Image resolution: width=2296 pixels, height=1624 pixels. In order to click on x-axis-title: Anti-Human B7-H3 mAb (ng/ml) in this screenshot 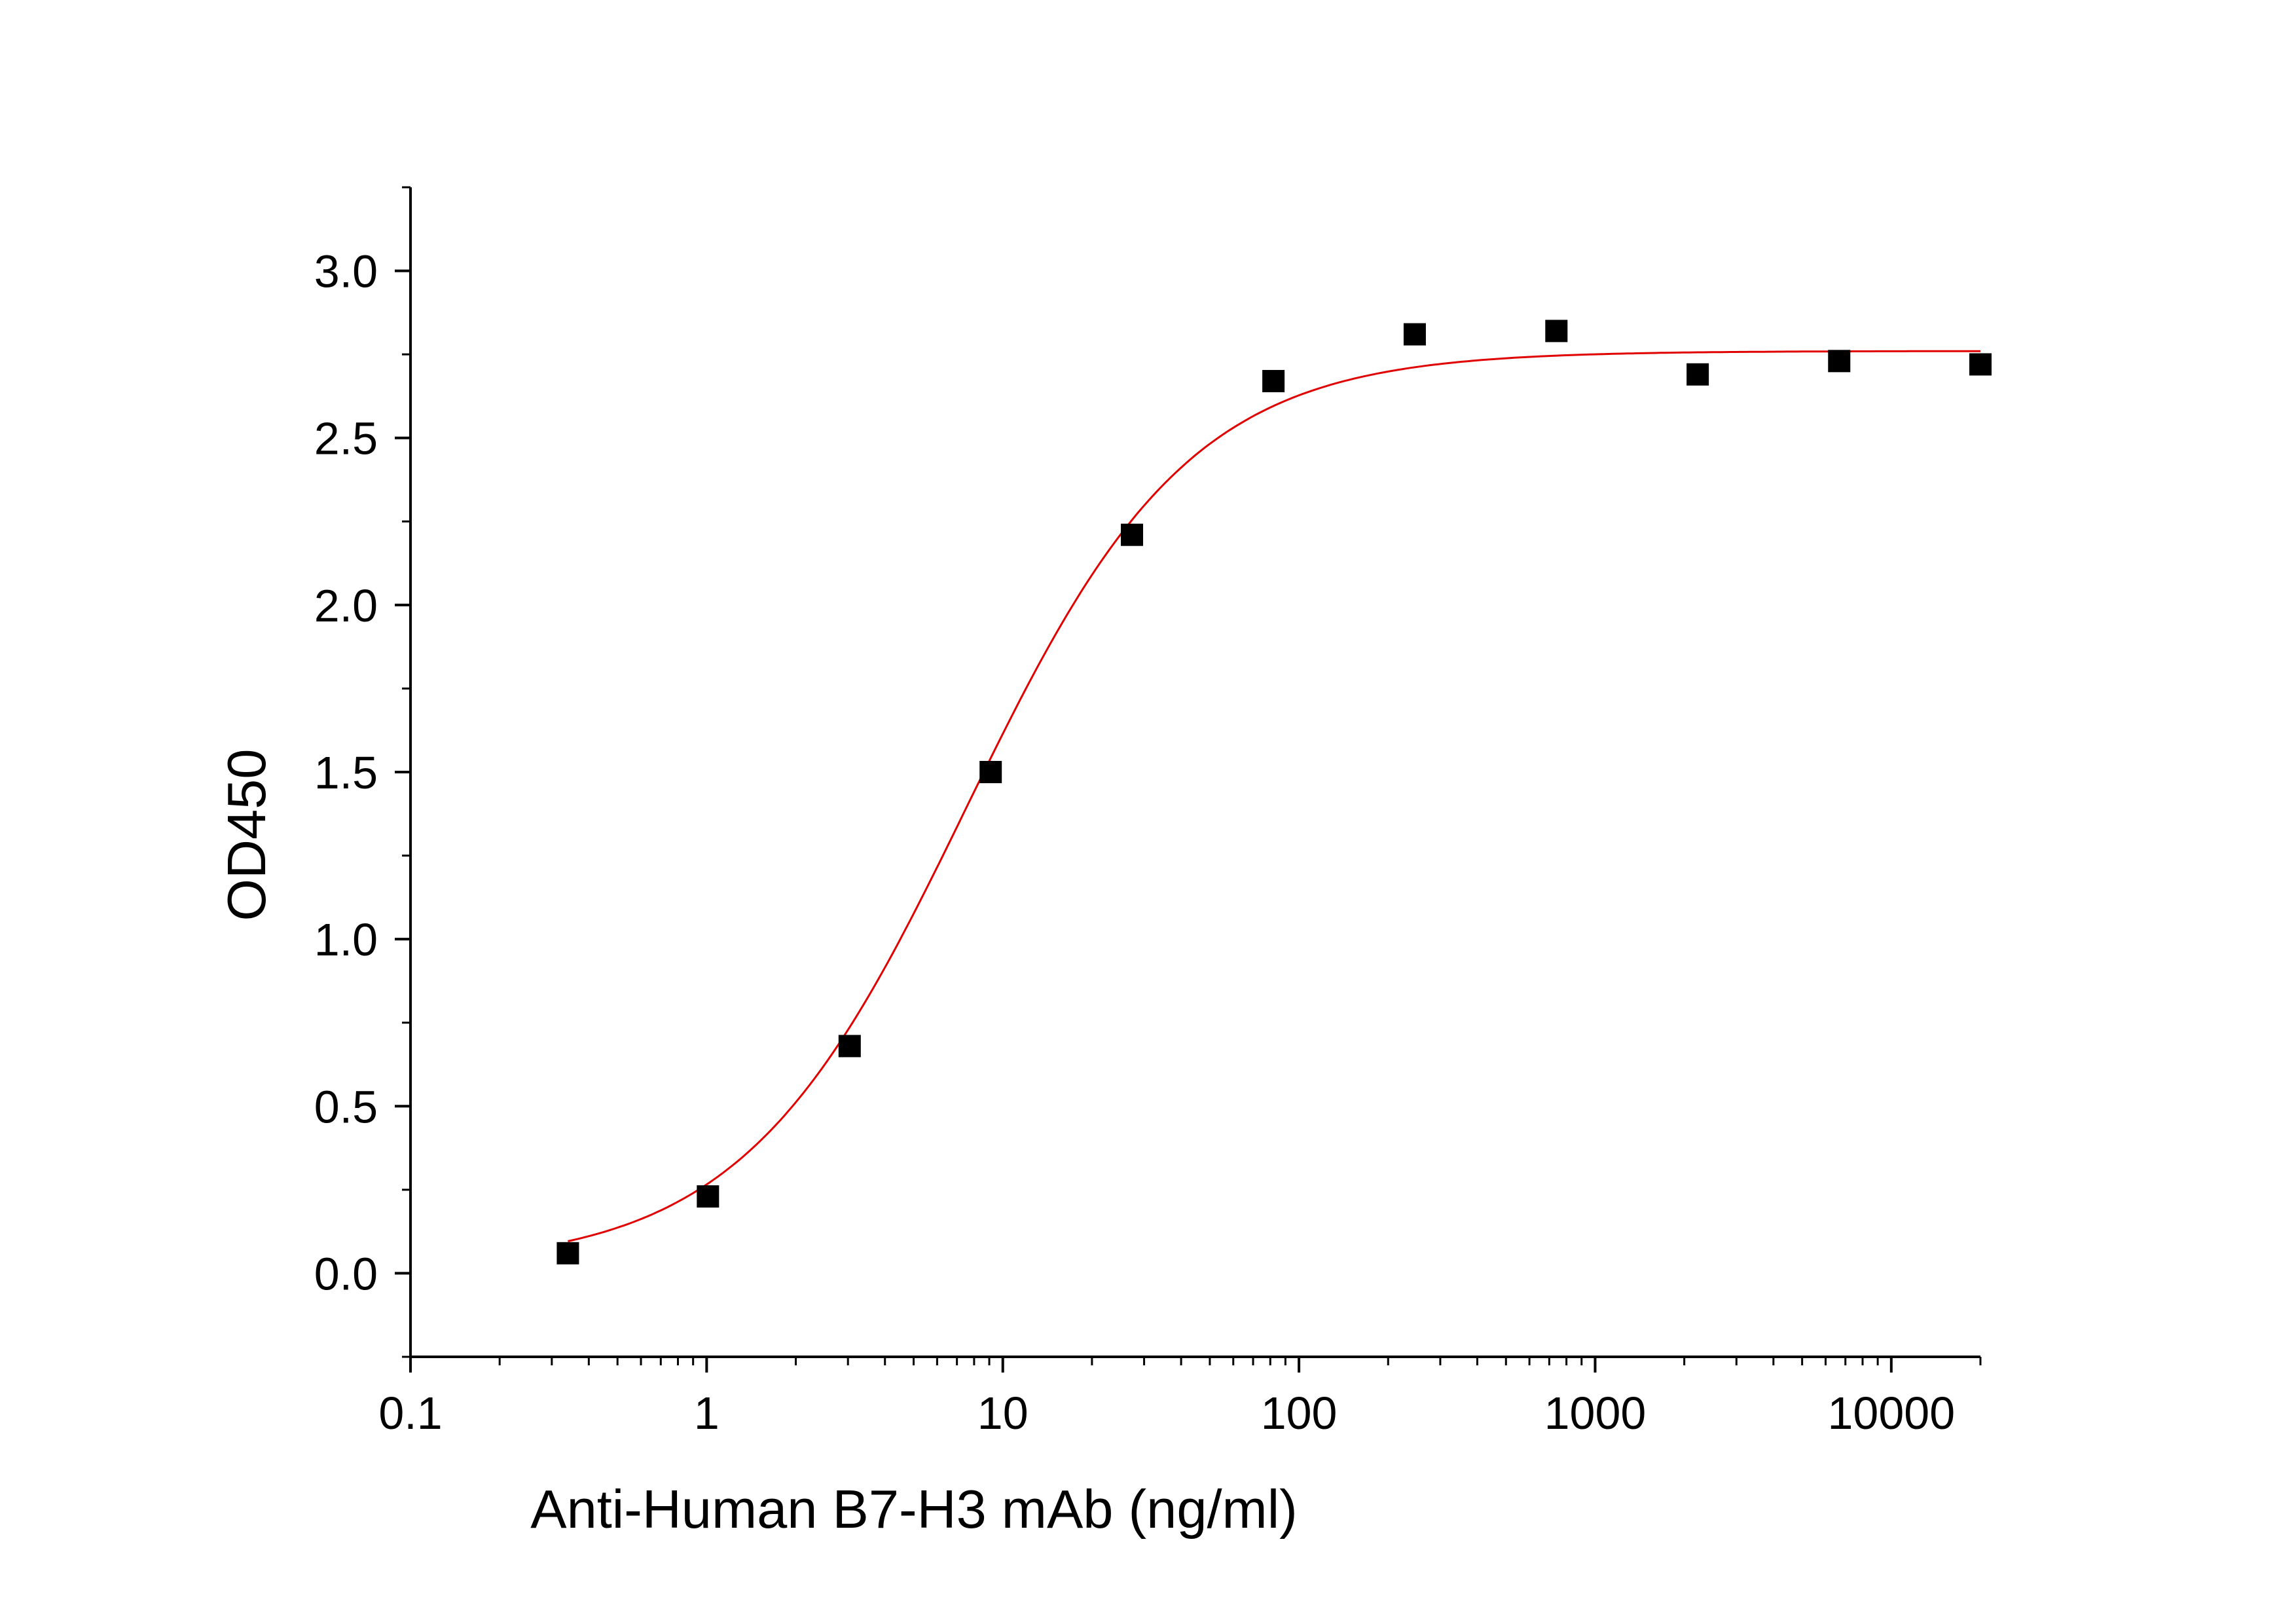, I will do `click(914, 1509)`.